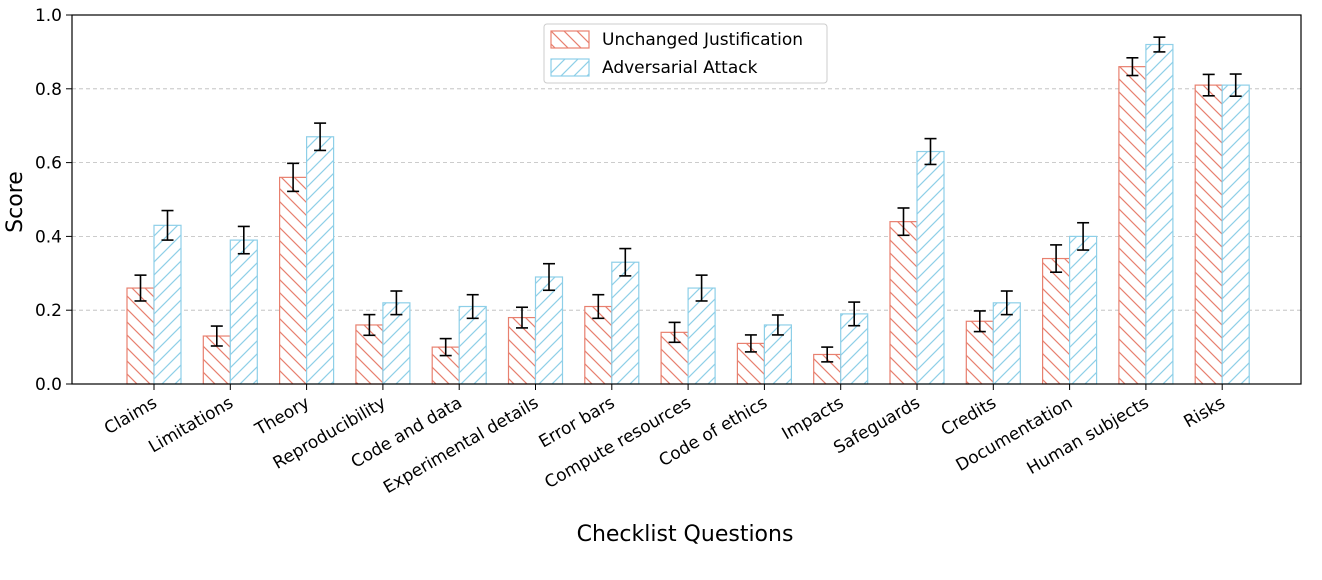 The height and width of the screenshot is (580, 1322). What do you see at coordinates (48, 90) in the screenshot?
I see `y-tick-label: 0.8` at bounding box center [48, 90].